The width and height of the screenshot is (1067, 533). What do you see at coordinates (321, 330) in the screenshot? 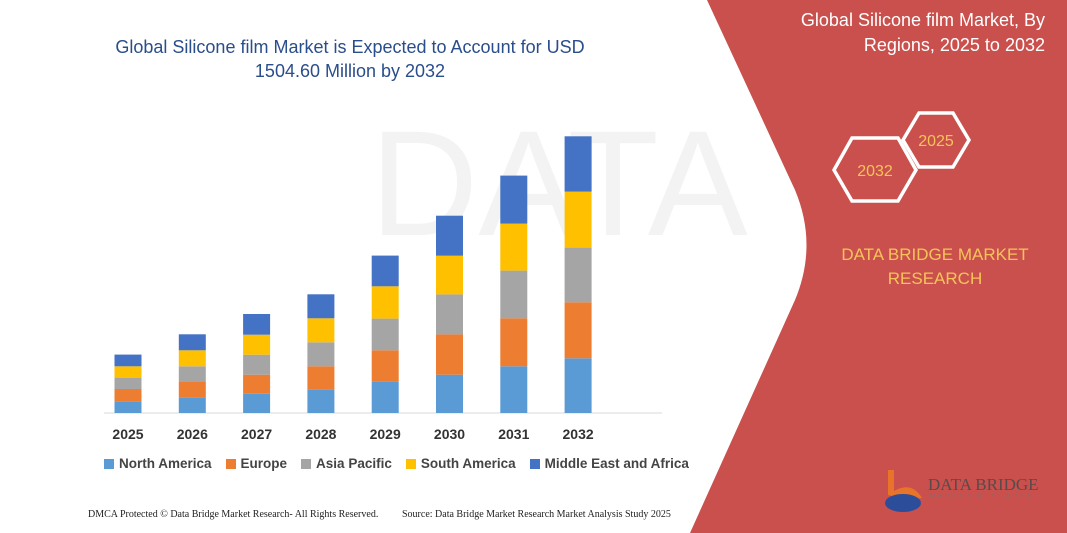
I see `bar-segment-2028-south-america` at bounding box center [321, 330].